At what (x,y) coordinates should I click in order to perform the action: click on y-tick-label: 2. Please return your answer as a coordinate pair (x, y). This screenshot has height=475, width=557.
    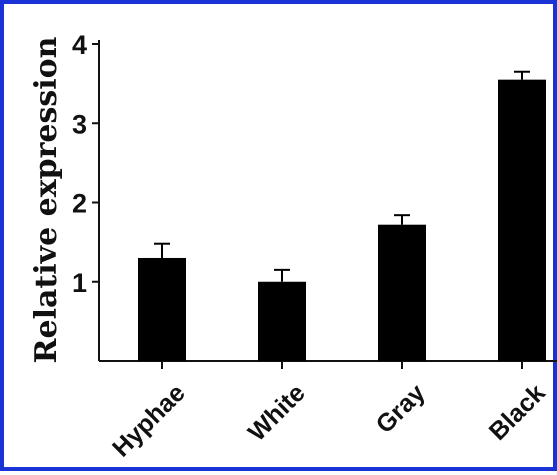
    Looking at the image, I should click on (79, 204).